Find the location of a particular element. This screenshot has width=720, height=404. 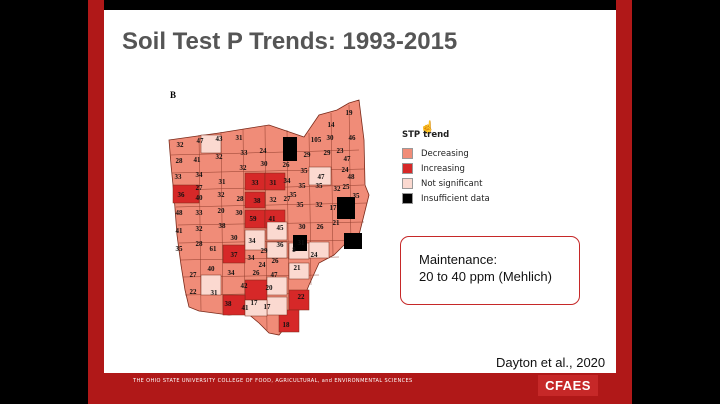

county-label: 19 is located at coordinates (350, 113).